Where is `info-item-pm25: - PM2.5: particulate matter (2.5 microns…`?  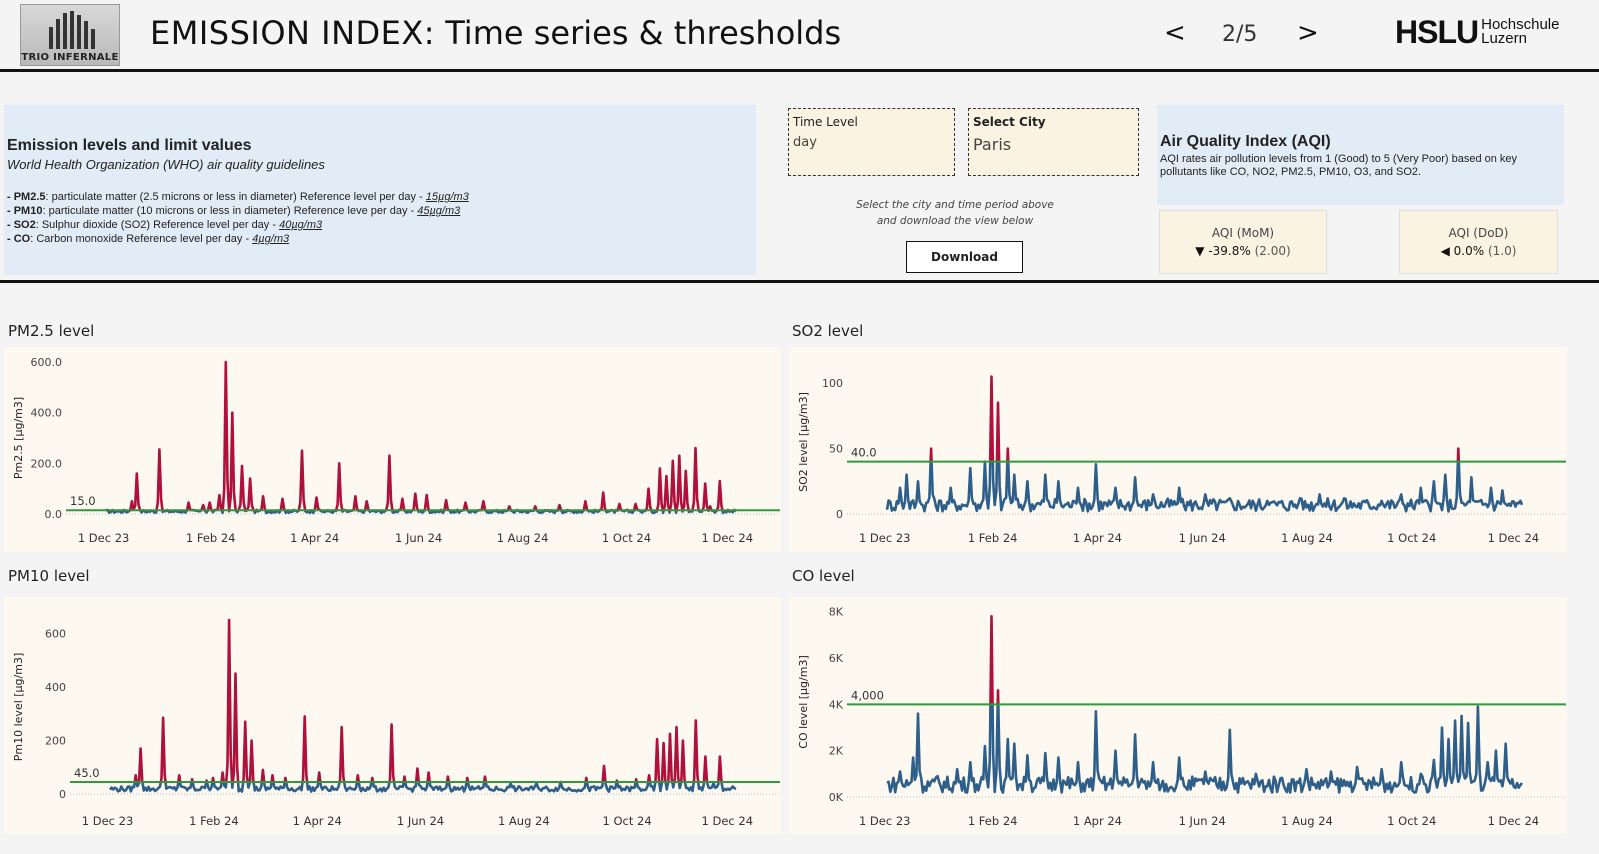 info-item-pm25: - PM2.5: particulate matter (2.5 microns… is located at coordinates (238, 197).